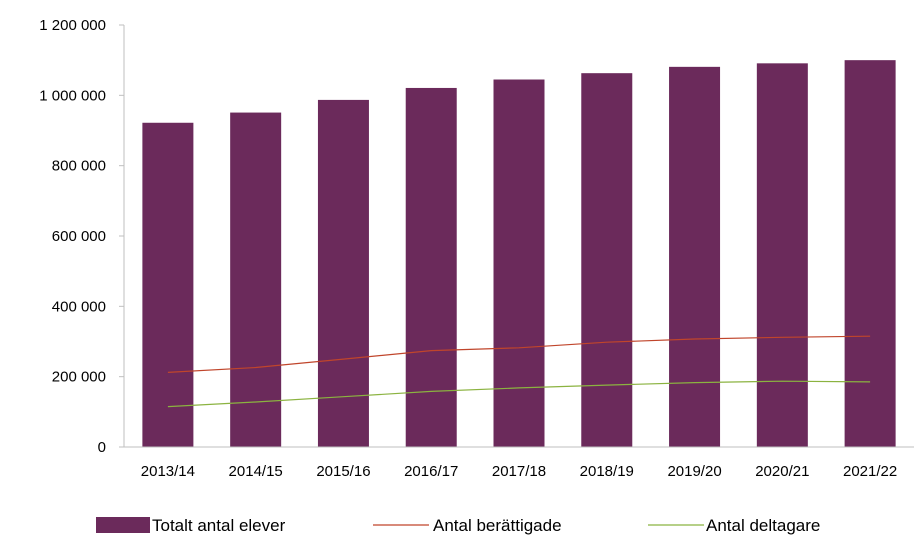 This screenshot has height=543, width=916. What do you see at coordinates (102, 447) in the screenshot?
I see `y-tick-label: 0` at bounding box center [102, 447].